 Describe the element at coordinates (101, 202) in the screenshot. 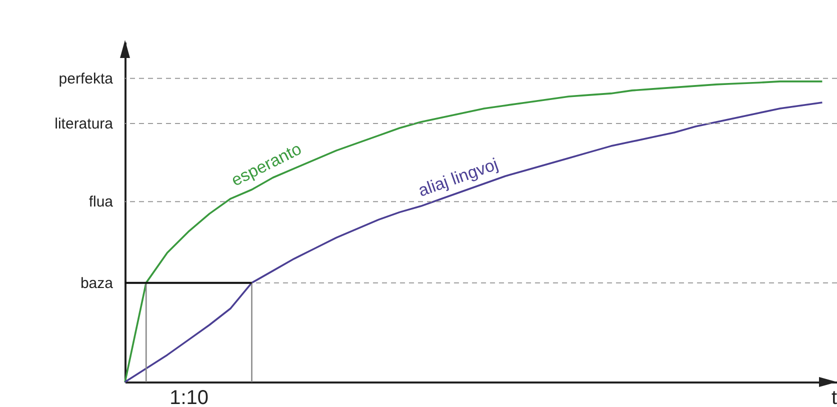

I see `ref-line-label: flua` at that location.